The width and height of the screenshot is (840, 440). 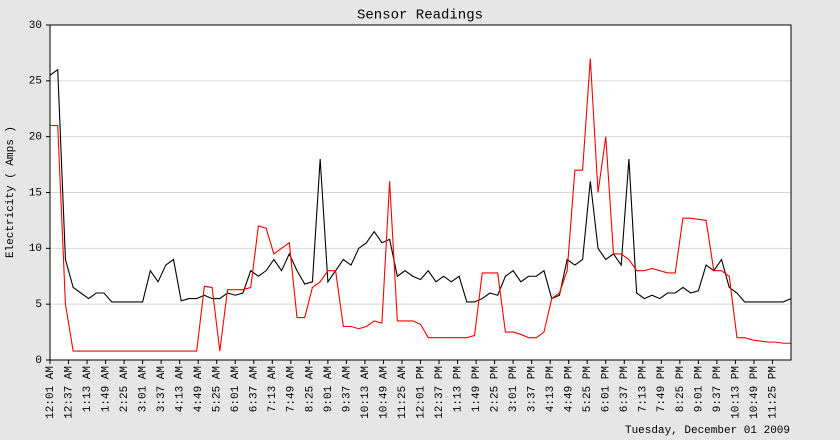 I want to click on y-tick-label: 30, so click(x=35, y=26).